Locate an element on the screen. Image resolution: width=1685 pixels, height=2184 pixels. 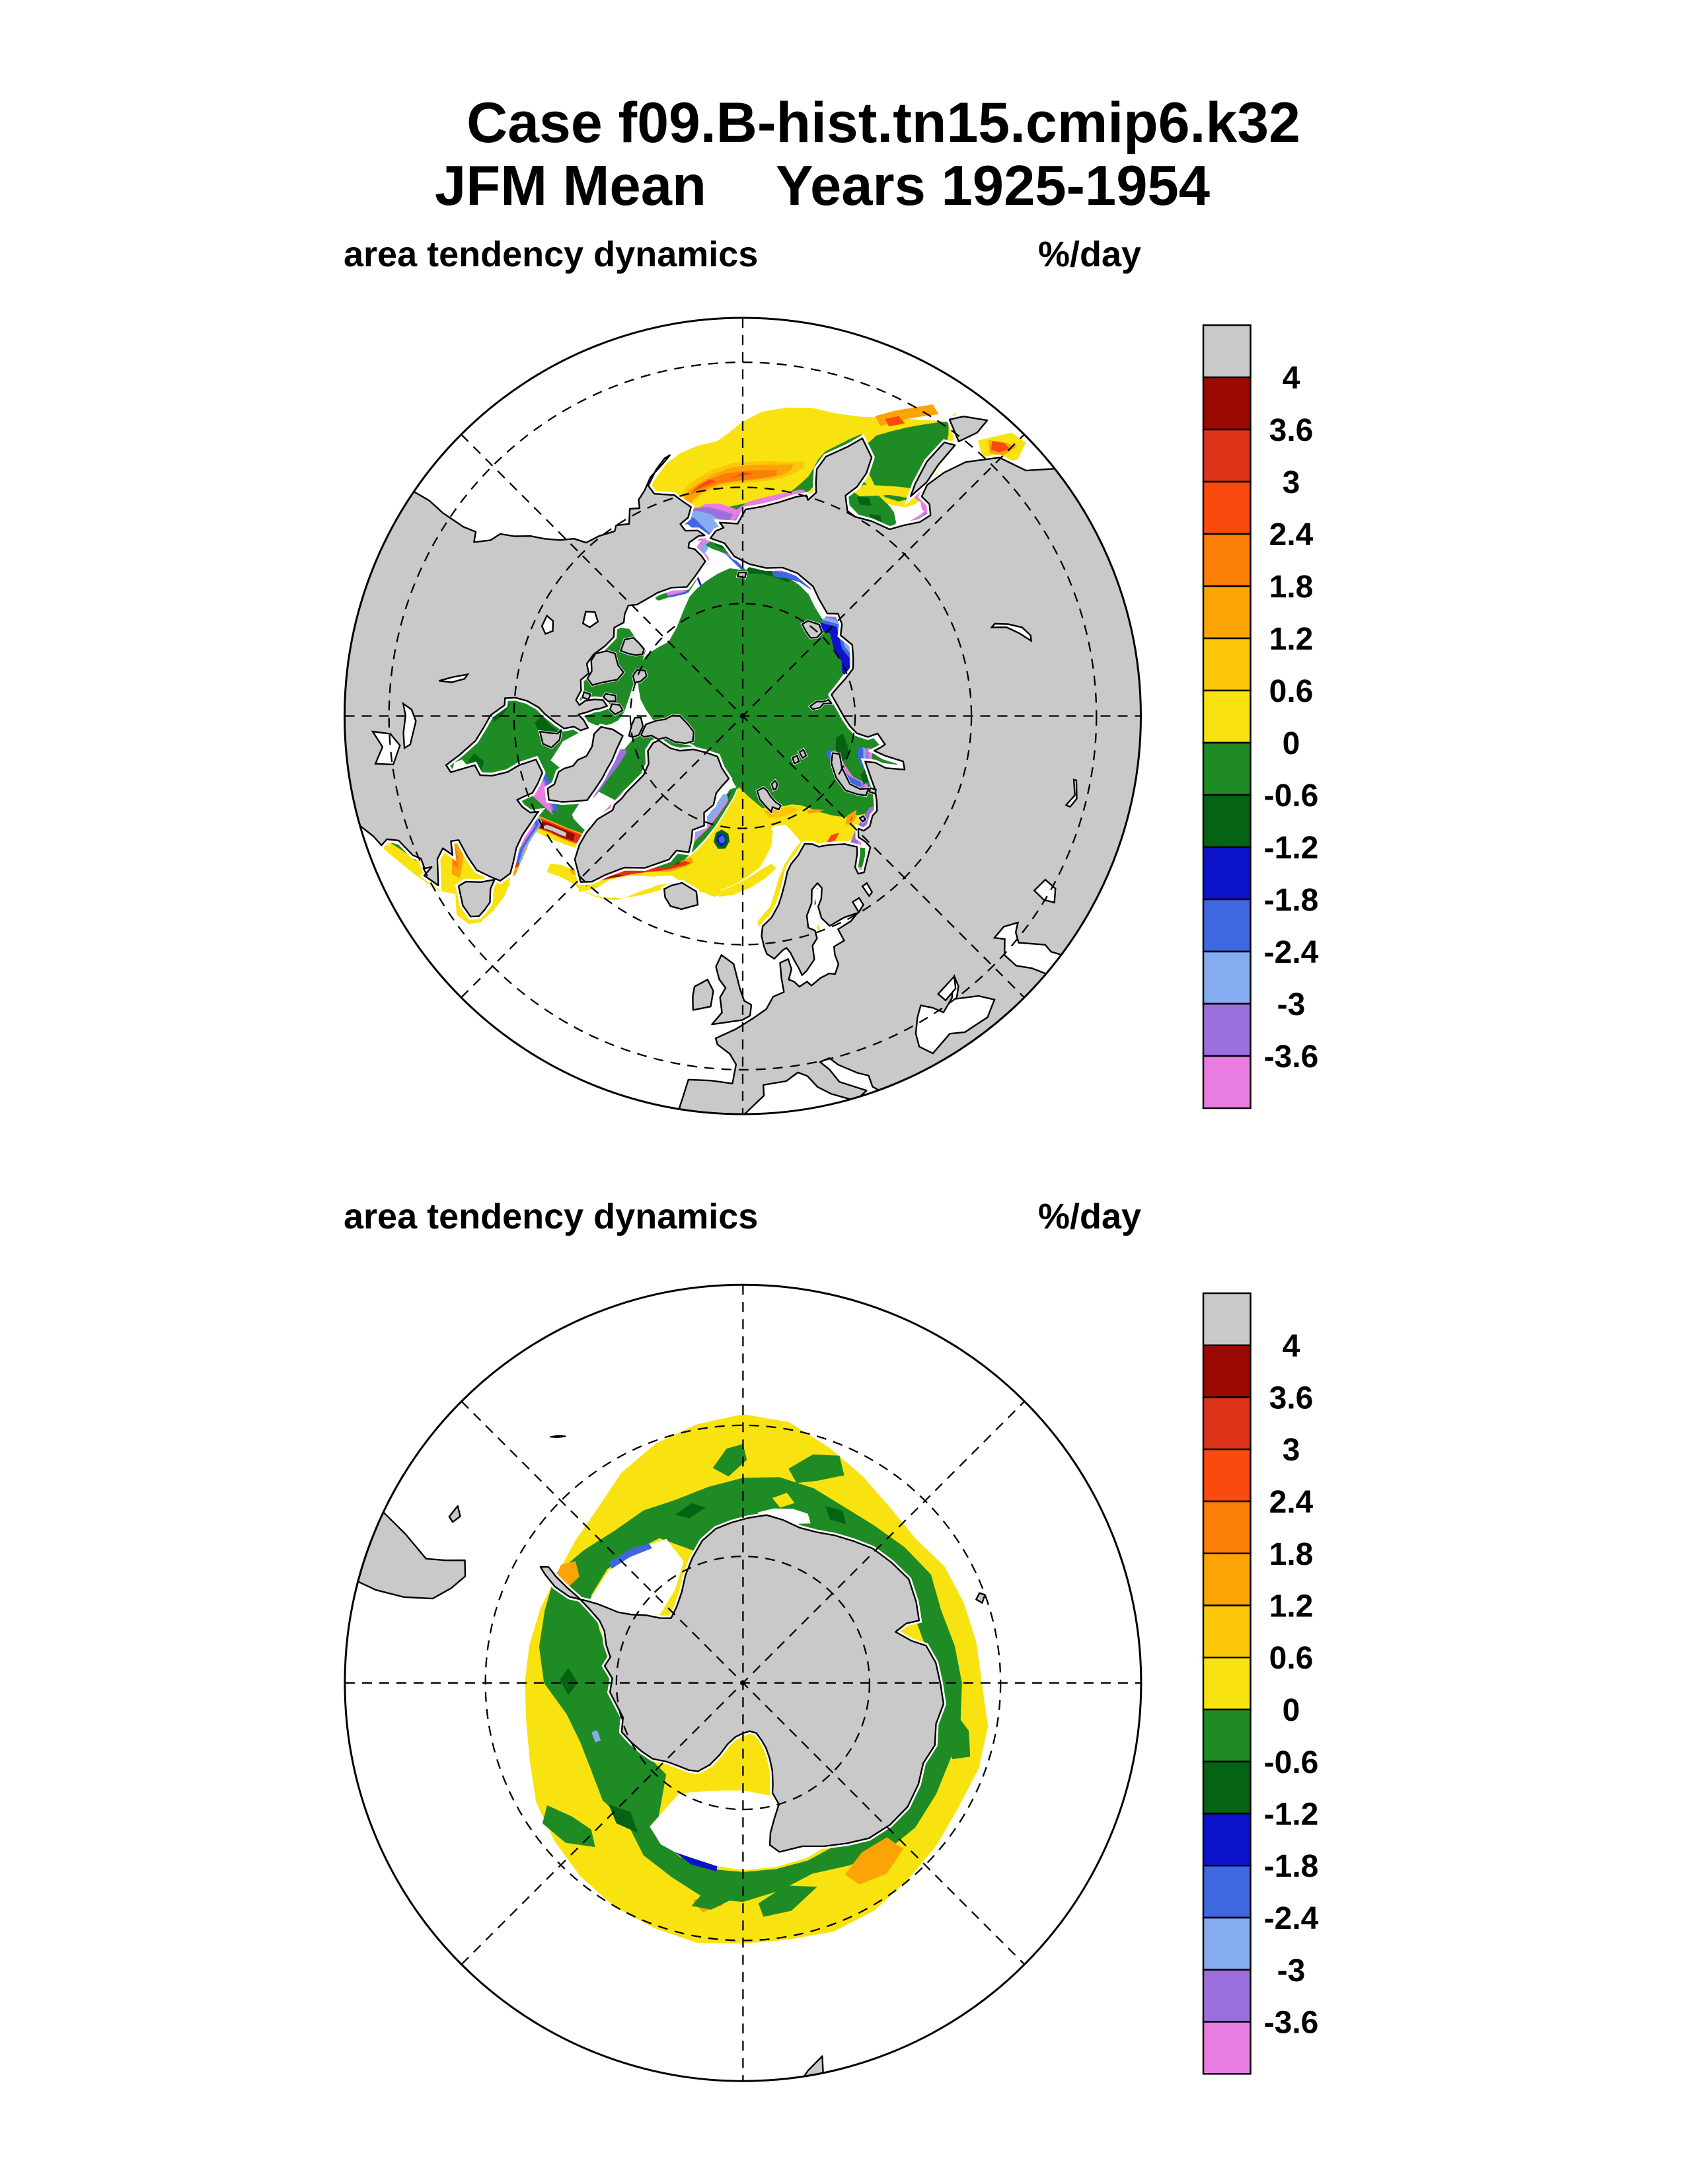
svg-text: Case f09.B-hist.tn15.cmip6.k32 is located at coordinates (883, 123).